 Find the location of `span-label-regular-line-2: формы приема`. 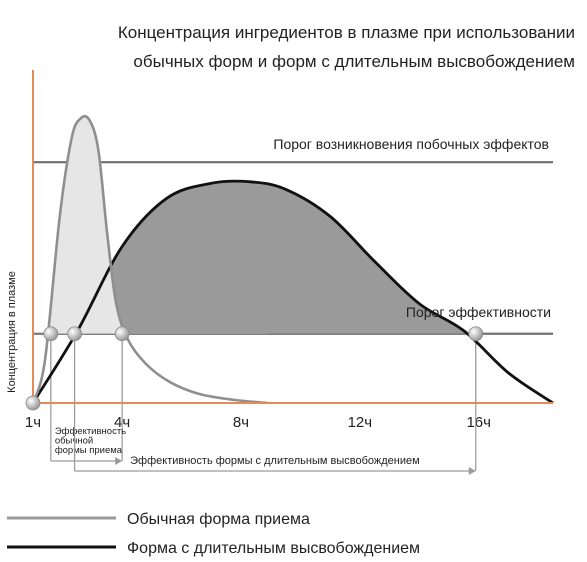

span-label-regular-line-2: формы приема is located at coordinates (89, 450).